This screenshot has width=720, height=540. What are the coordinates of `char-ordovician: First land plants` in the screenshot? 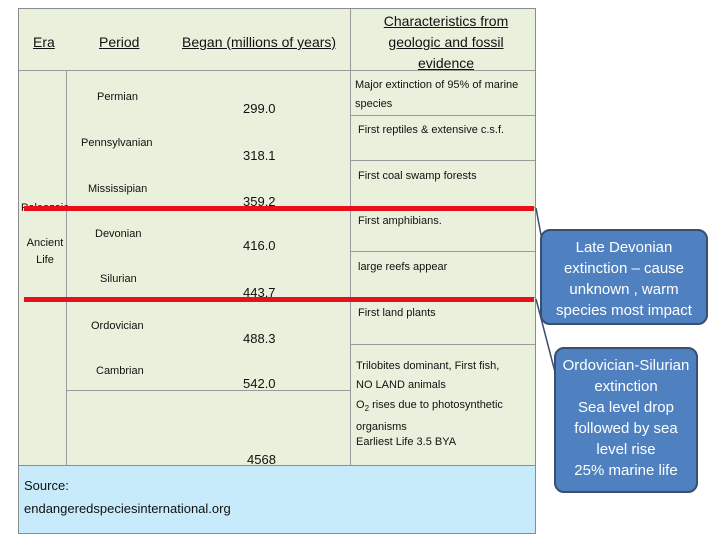 It's located at (397, 313).